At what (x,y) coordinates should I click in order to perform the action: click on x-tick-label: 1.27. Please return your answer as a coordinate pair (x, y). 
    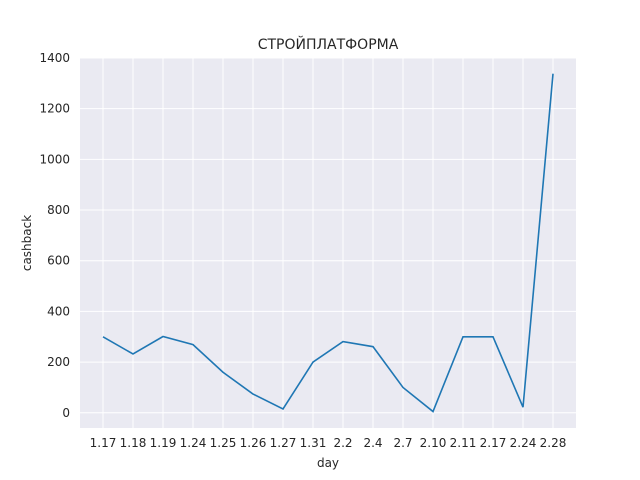
    Looking at the image, I should click on (283, 443).